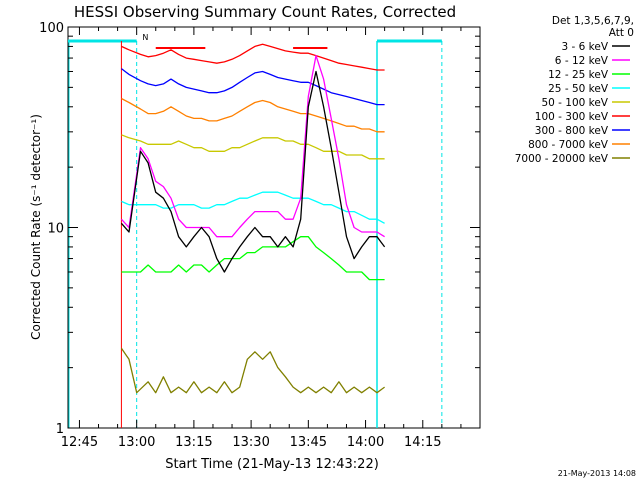  I want to click on legend-entry-label: 50 - 100 keV, so click(574, 103).